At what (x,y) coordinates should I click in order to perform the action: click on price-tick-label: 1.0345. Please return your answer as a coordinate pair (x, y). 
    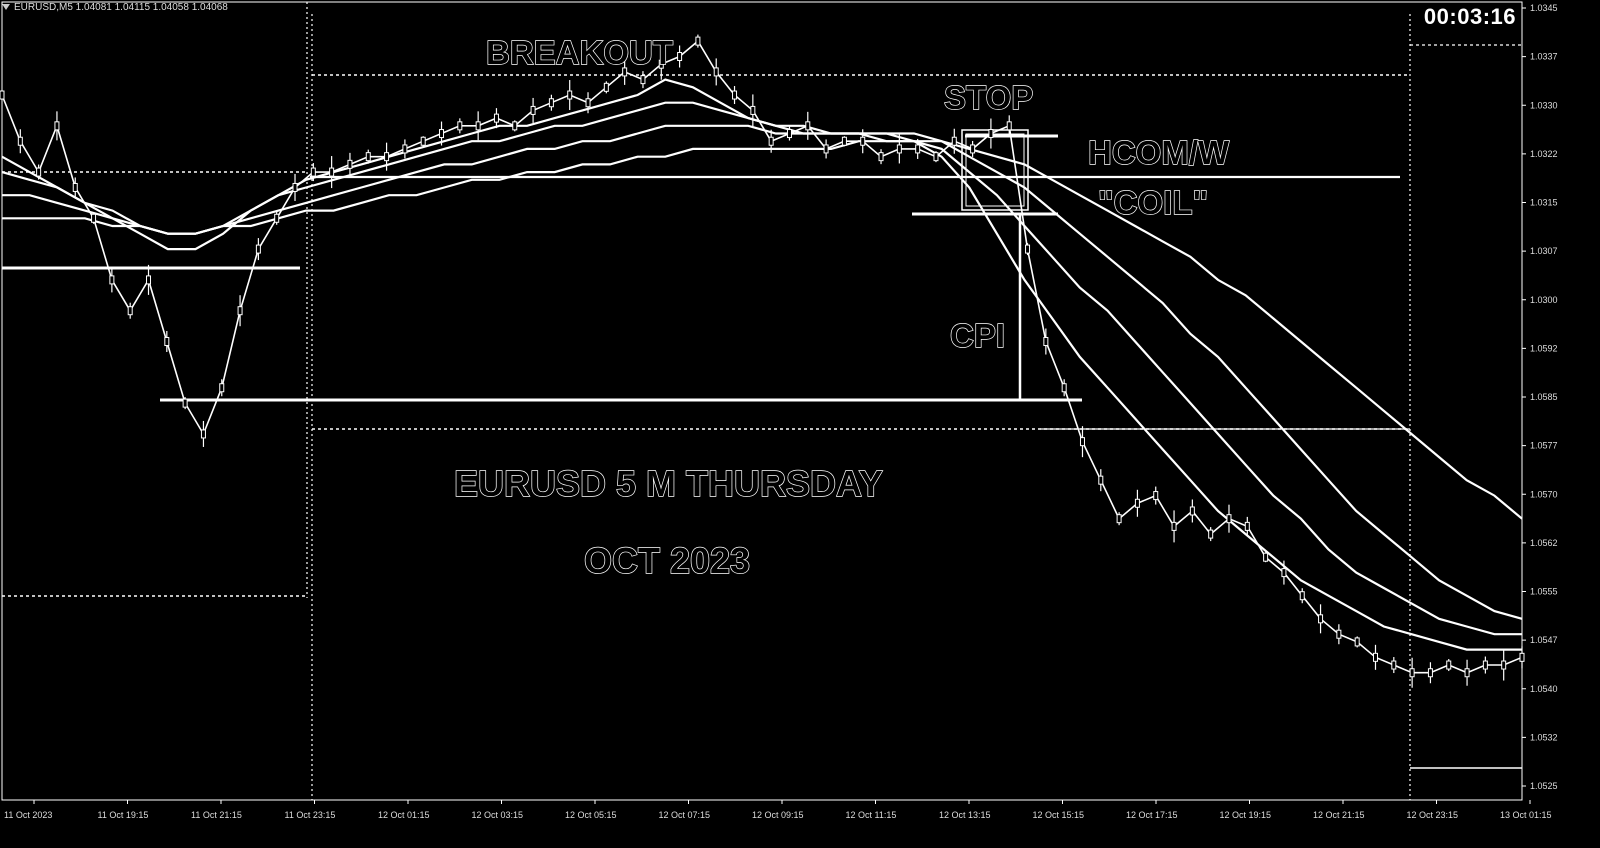
    Looking at the image, I should click on (1544, 8).